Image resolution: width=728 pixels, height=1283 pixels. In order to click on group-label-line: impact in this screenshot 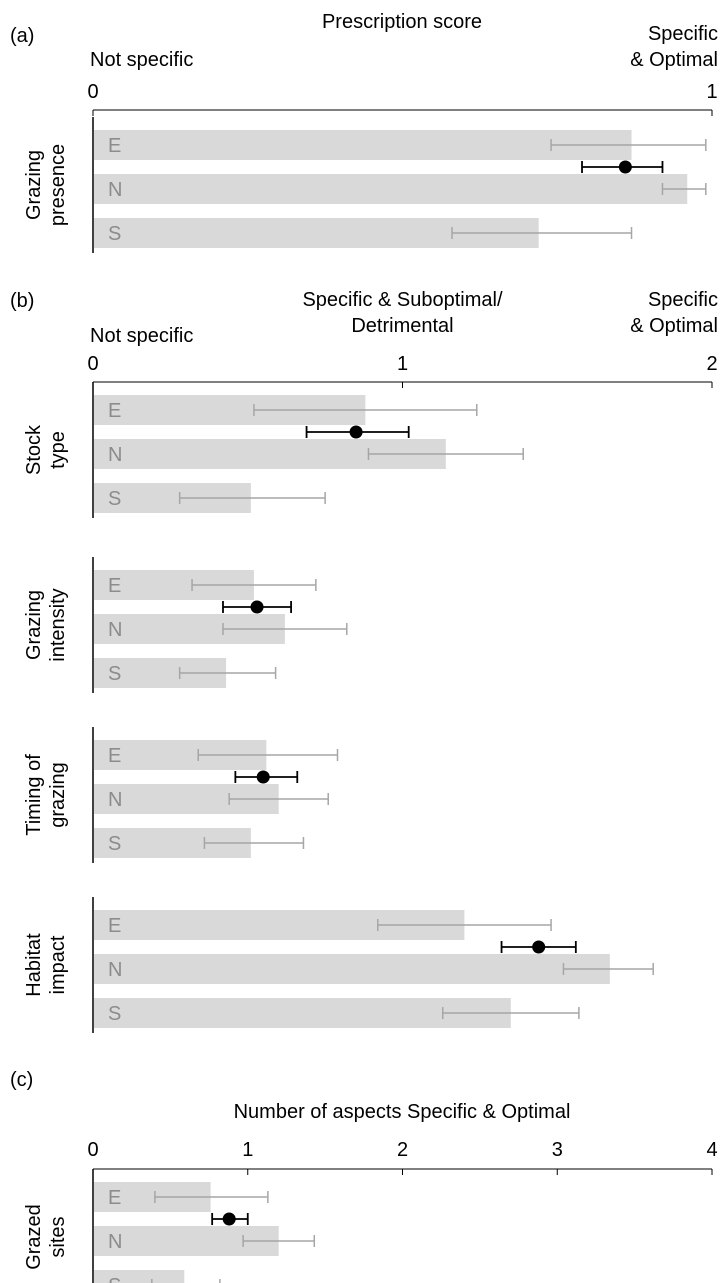, I will do `click(58, 964)`.